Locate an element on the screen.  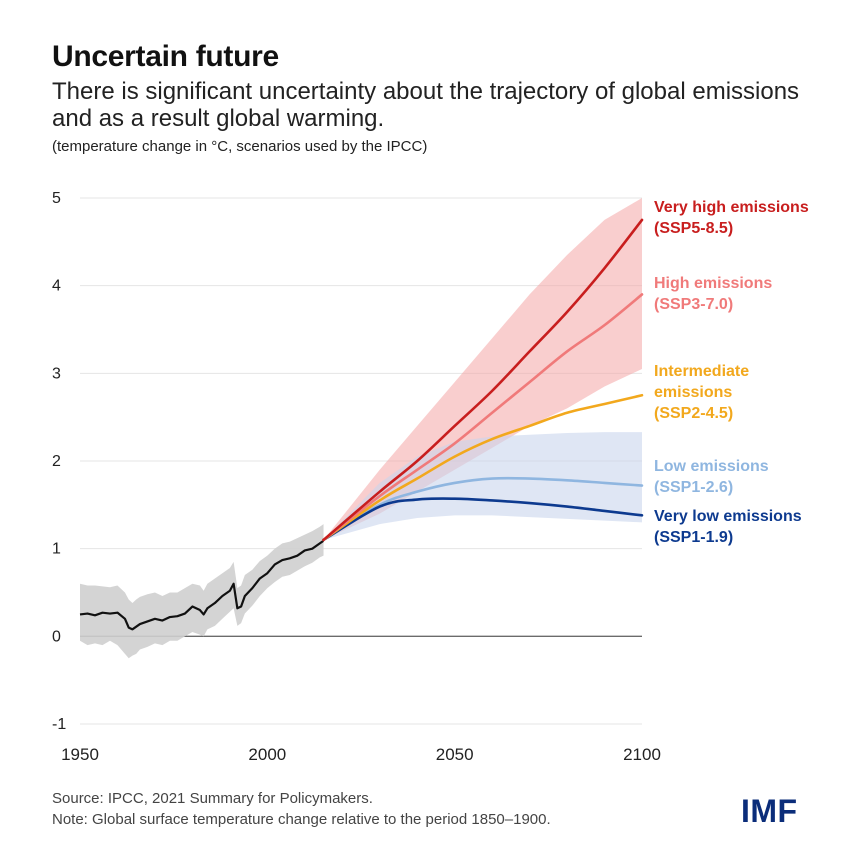
x-tick-label: 2050 is located at coordinates (455, 754).